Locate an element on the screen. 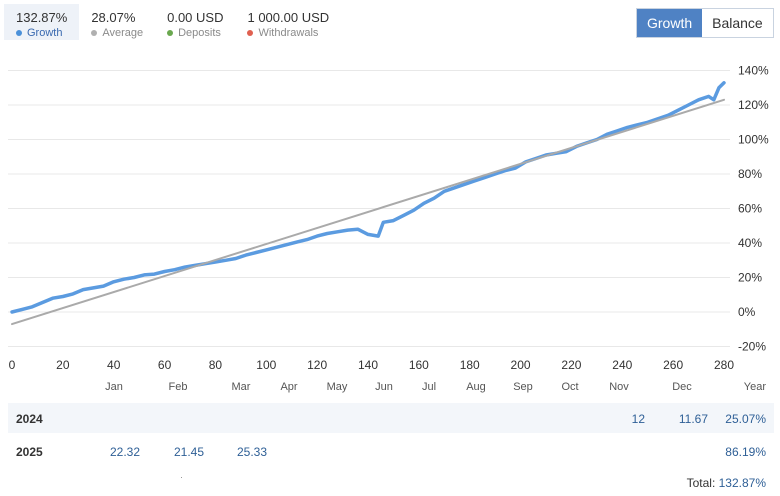 This screenshot has height=496, width=780. x-tick-label: 0 is located at coordinates (12, 365).